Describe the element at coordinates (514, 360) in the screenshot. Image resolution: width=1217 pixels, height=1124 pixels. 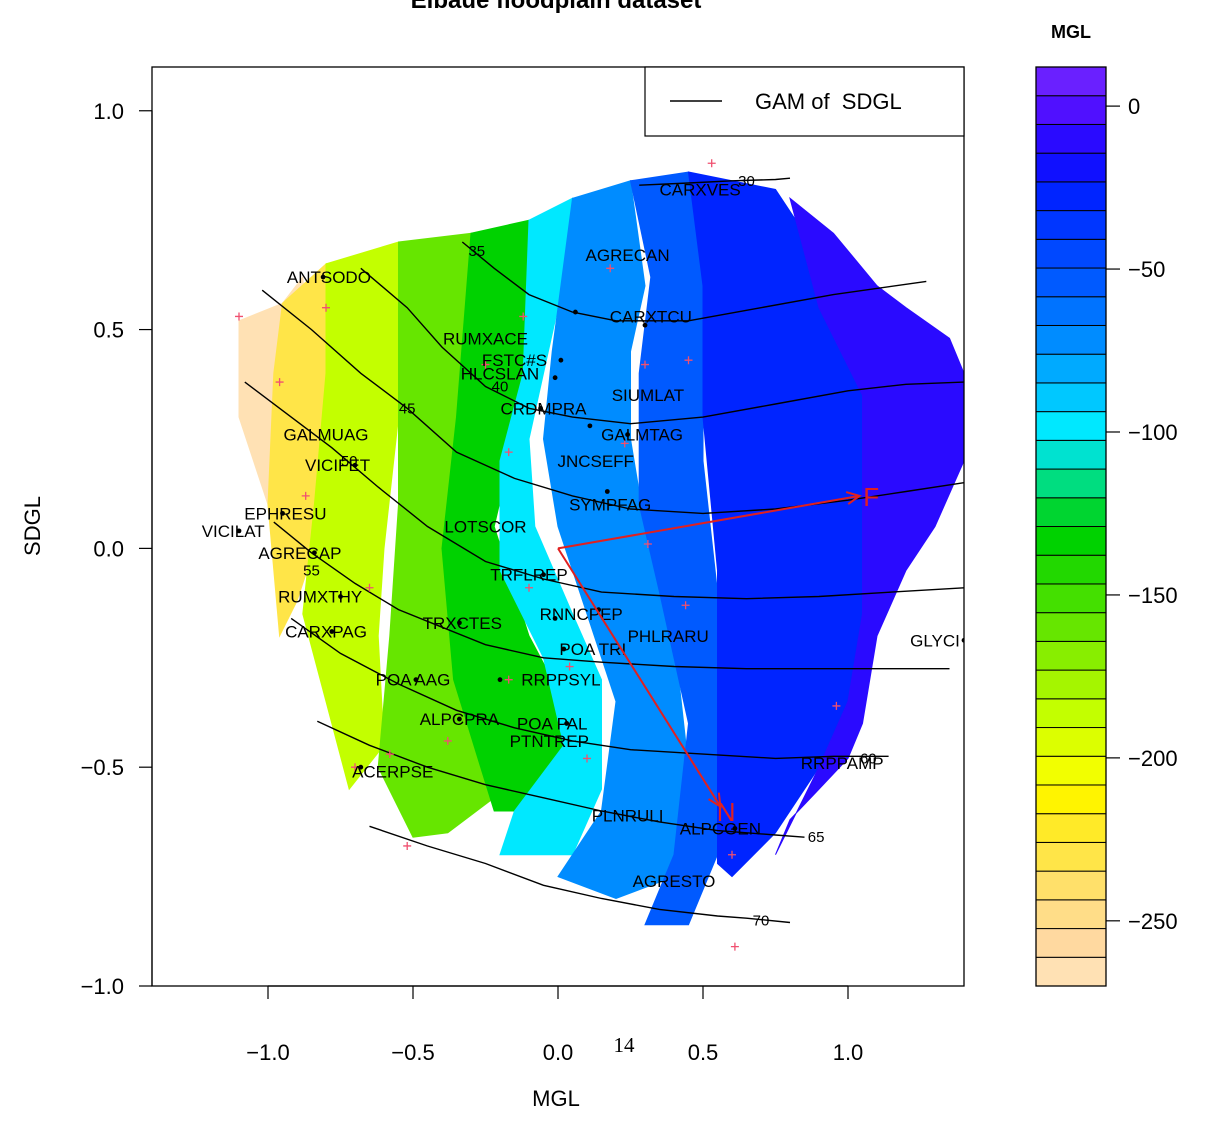
I see `species-label: FSTC#S` at that location.